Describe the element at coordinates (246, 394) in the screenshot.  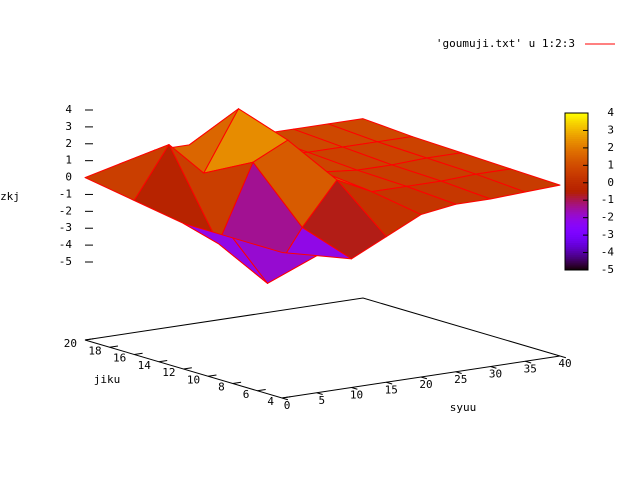
I see `y-tick-label: 6` at that location.